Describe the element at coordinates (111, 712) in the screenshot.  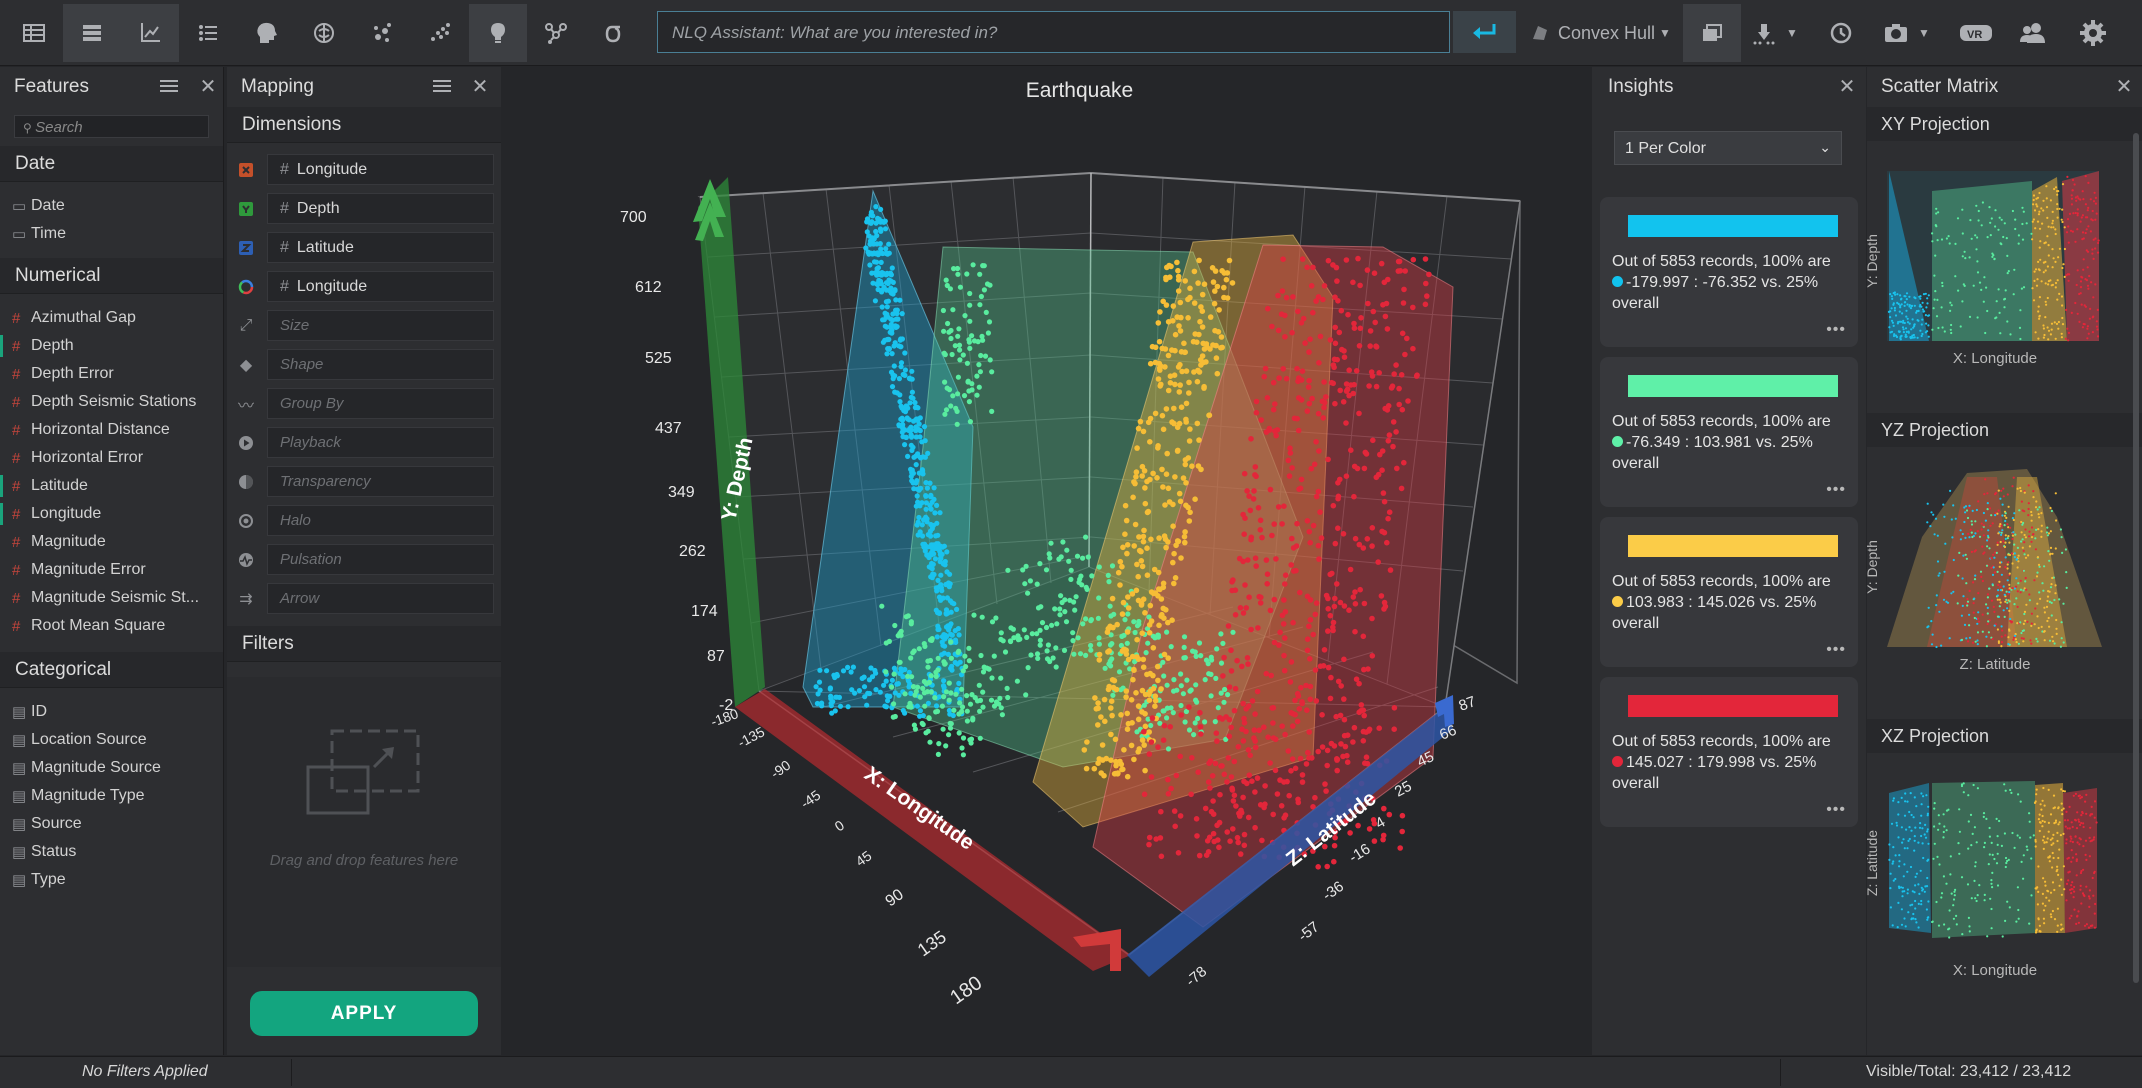
I see `feature-id: ▤ ID` at that location.